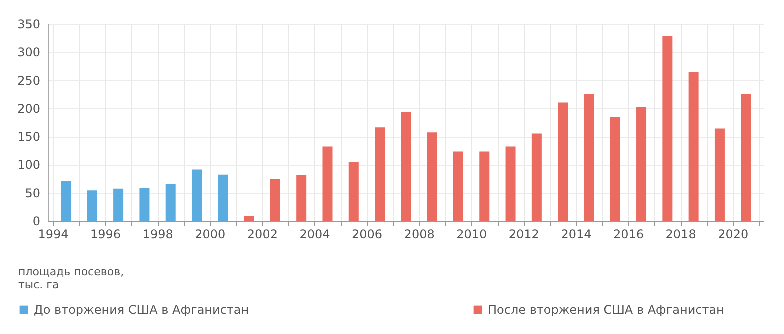  Describe the element at coordinates (681, 235) in the screenshot. I see `x-tick-label: 2018` at that location.